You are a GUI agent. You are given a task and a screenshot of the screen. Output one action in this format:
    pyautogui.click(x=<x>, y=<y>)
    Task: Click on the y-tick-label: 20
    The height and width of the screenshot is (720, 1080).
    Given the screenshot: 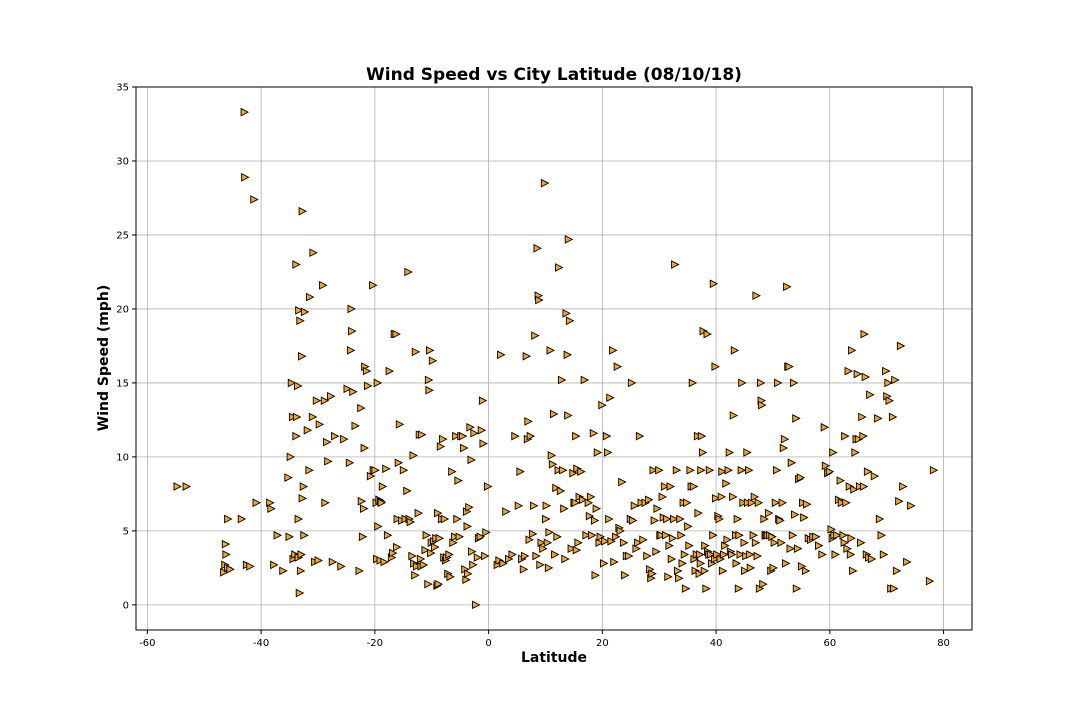 What is the action you would take?
    pyautogui.click(x=122, y=309)
    